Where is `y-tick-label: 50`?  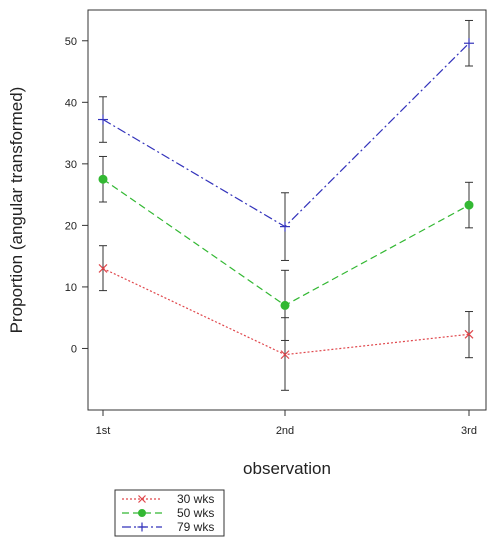 y-tick-label: 50 is located at coordinates (71, 42).